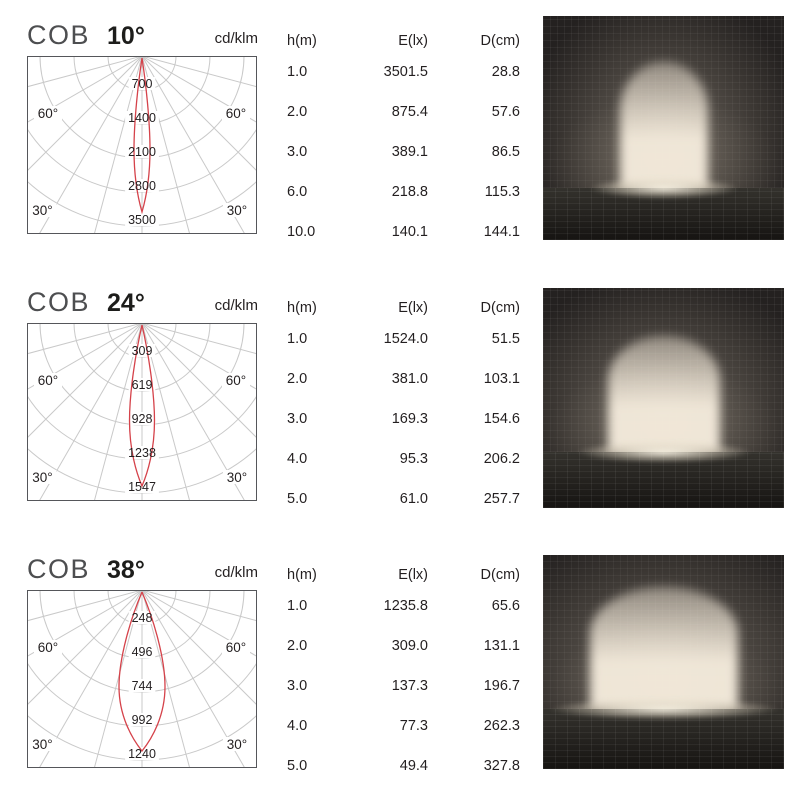 This screenshot has height=802, width=789. Describe the element at coordinates (297, 606) in the screenshot. I see `table-cell: 1.0` at that location.